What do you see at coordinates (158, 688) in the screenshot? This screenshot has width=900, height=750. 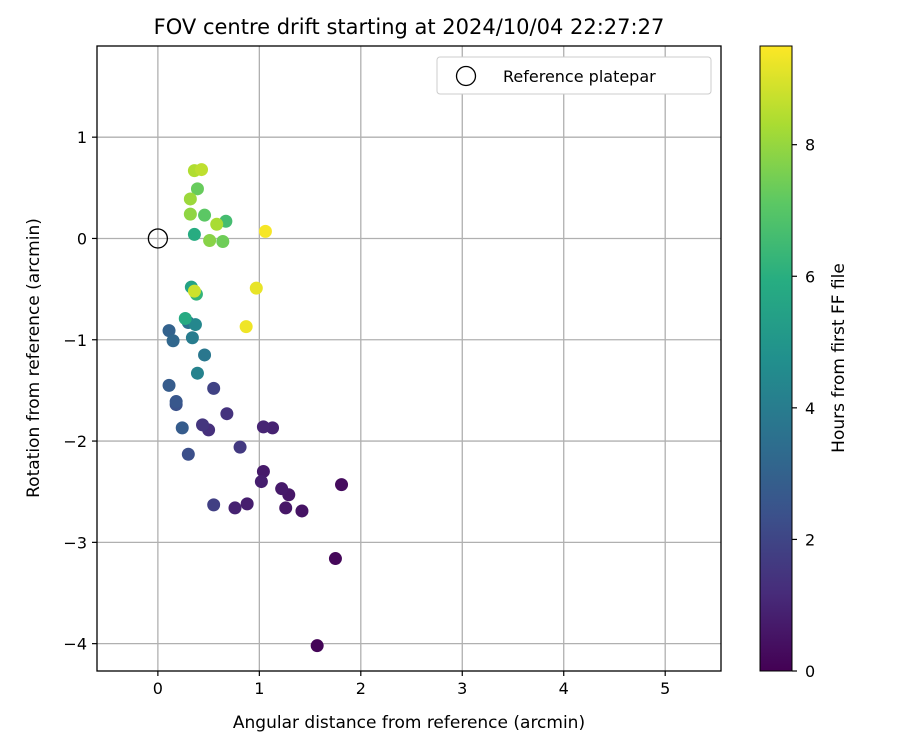 I see `x-tick-label: 0` at bounding box center [158, 688].